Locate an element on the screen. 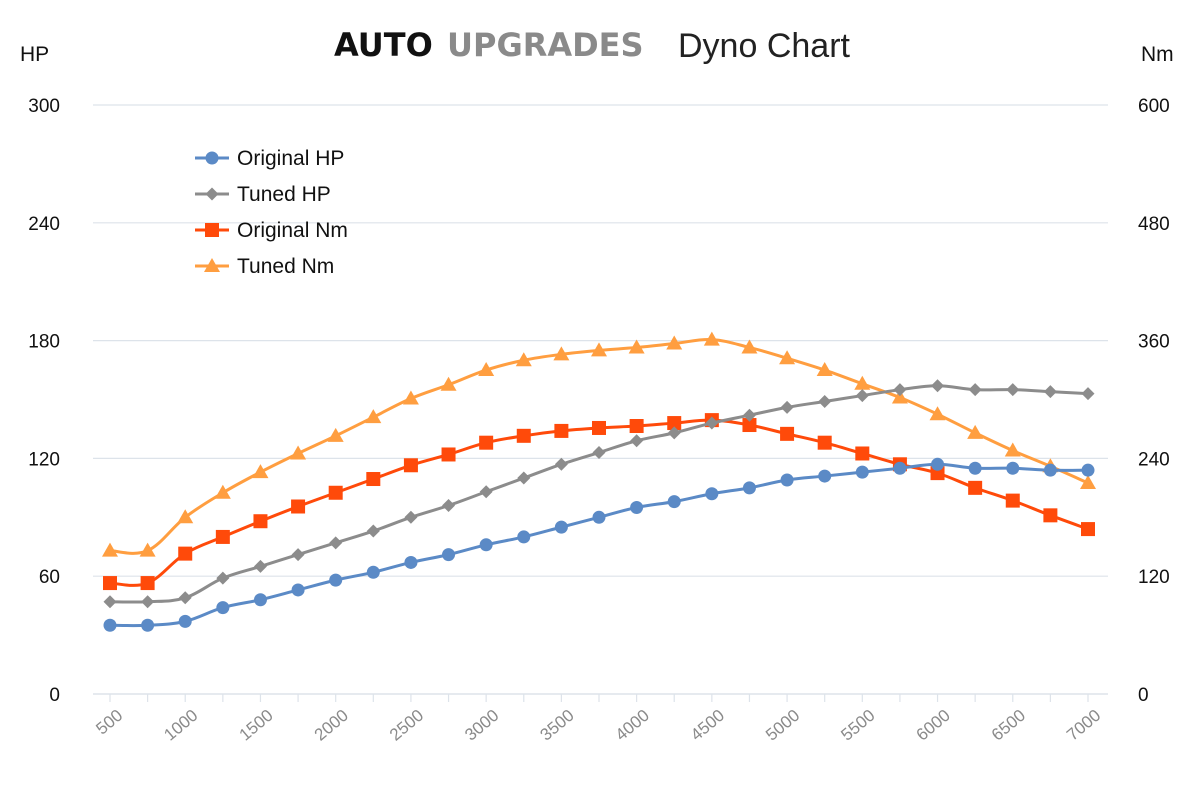 The width and height of the screenshot is (1200, 800). y-right-tick-label: 480 is located at coordinates (1154, 224).